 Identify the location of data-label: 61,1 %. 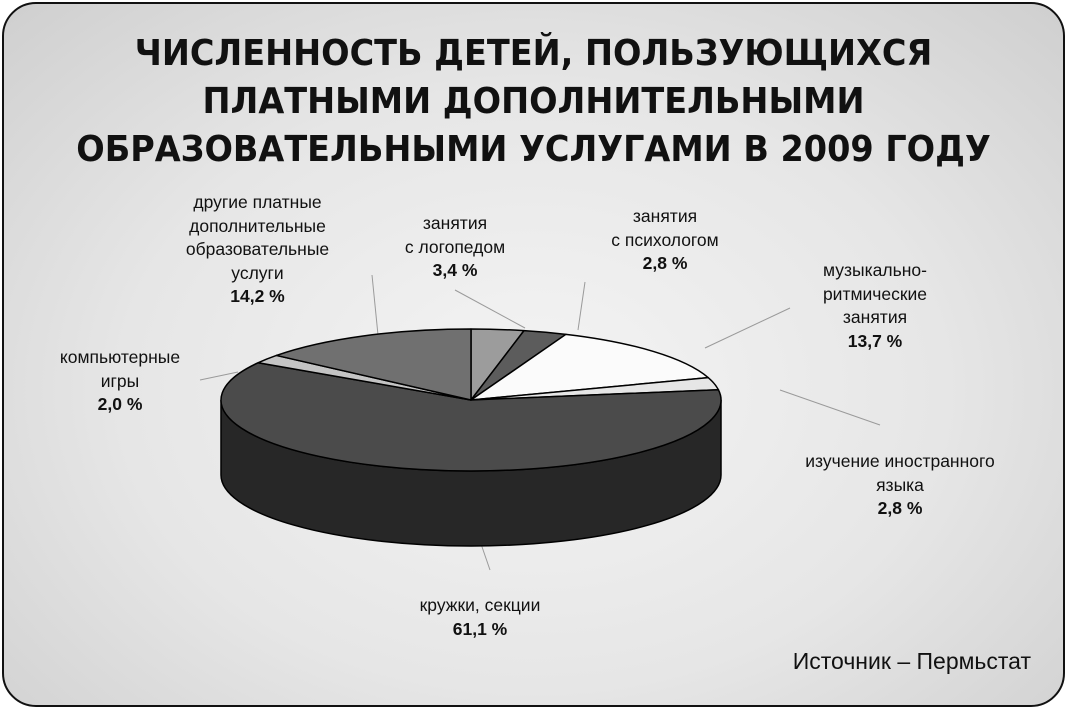
(480, 628).